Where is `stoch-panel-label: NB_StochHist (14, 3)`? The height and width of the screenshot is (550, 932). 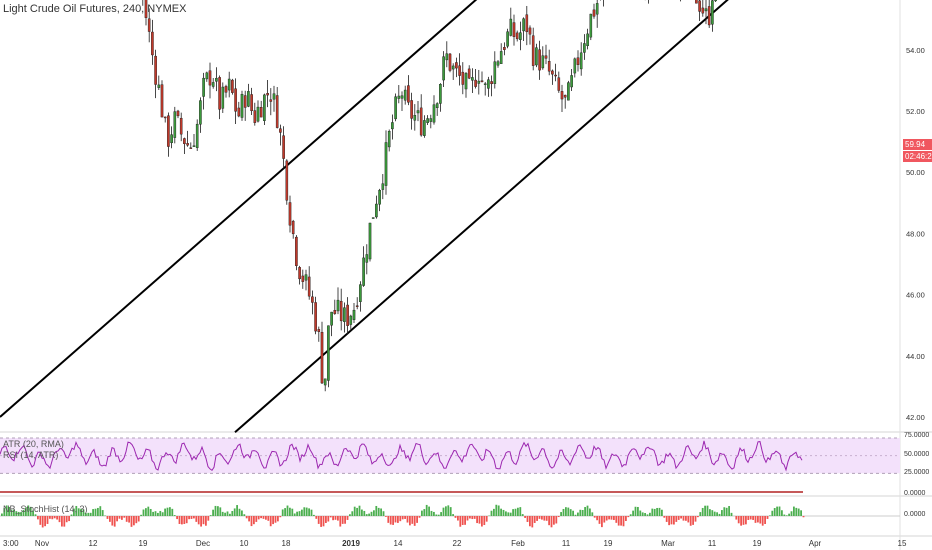 stoch-panel-label: NB_StochHist (14, 3) is located at coordinates (45, 509).